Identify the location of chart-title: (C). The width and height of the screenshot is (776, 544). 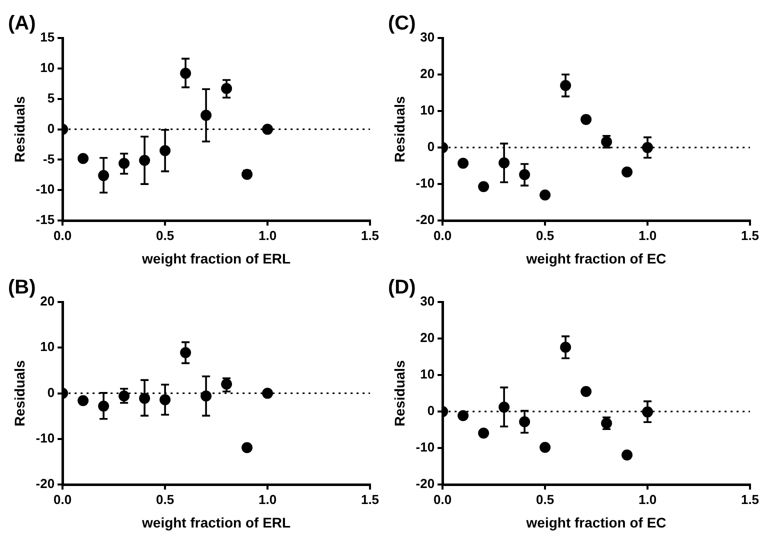
(402, 23).